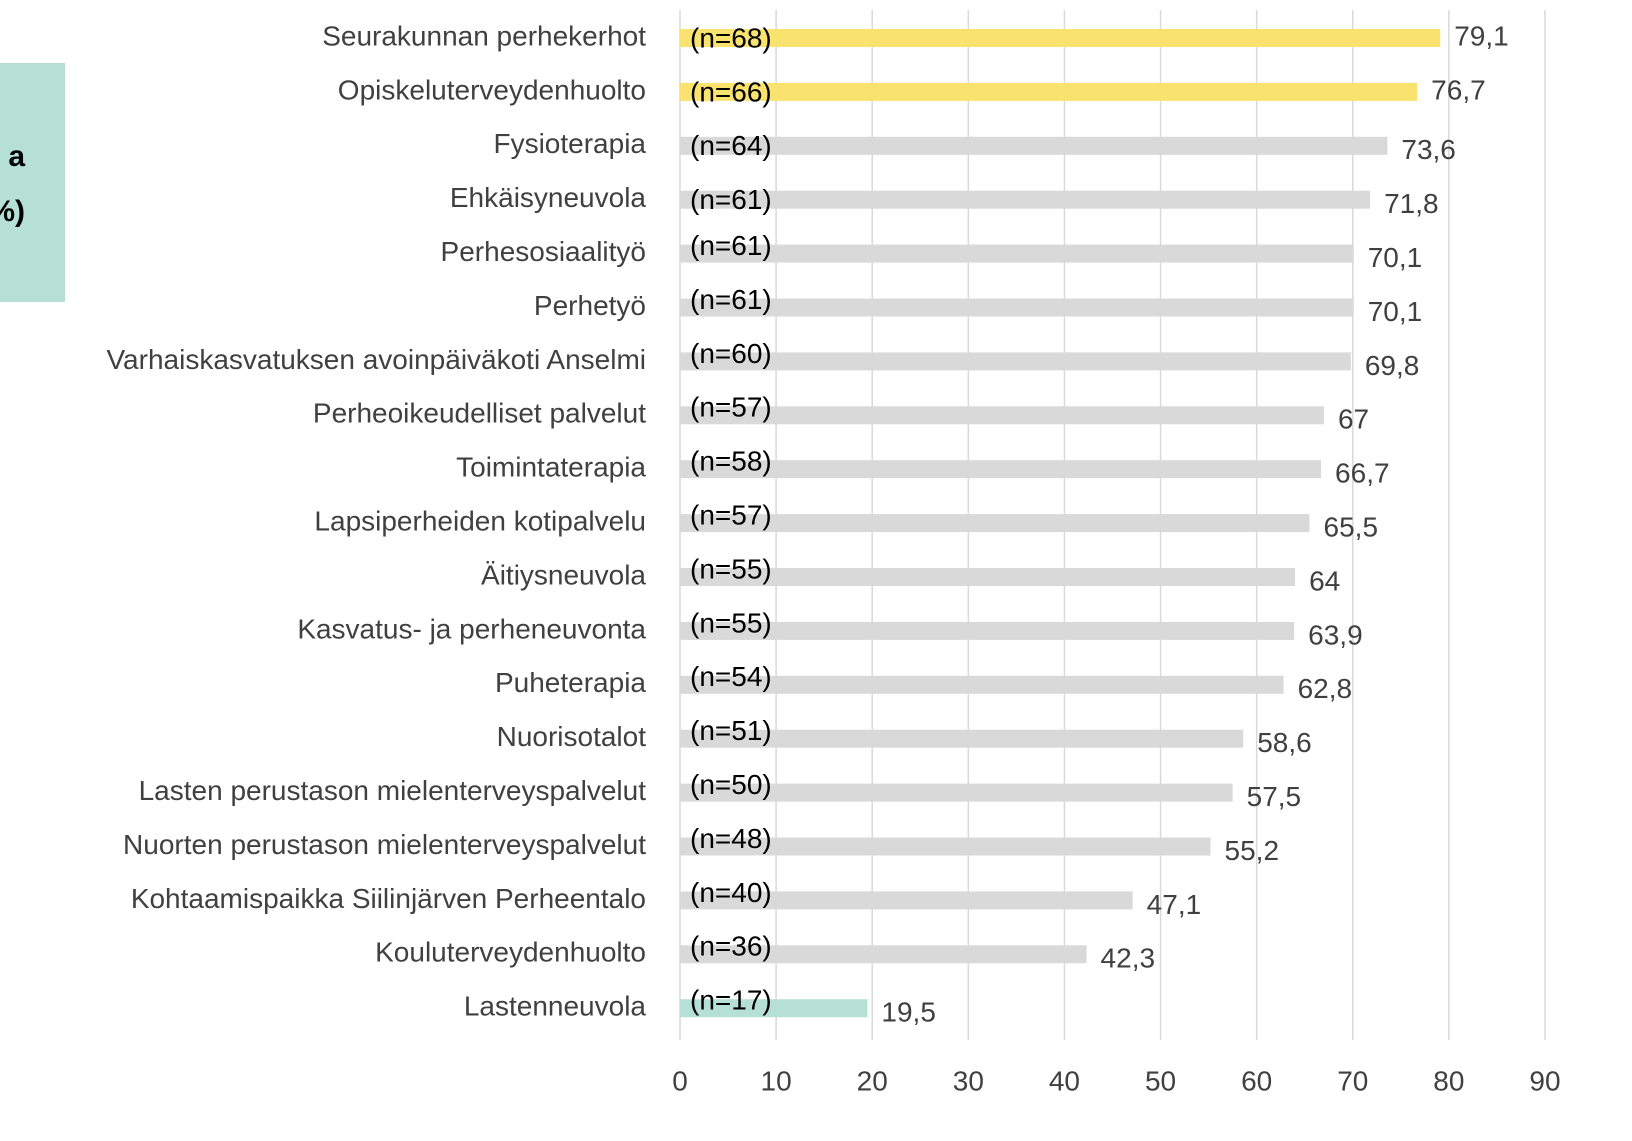 The height and width of the screenshot is (1141, 1632). Describe the element at coordinates (1411, 203) in the screenshot. I see `value-label: 71,8` at that location.